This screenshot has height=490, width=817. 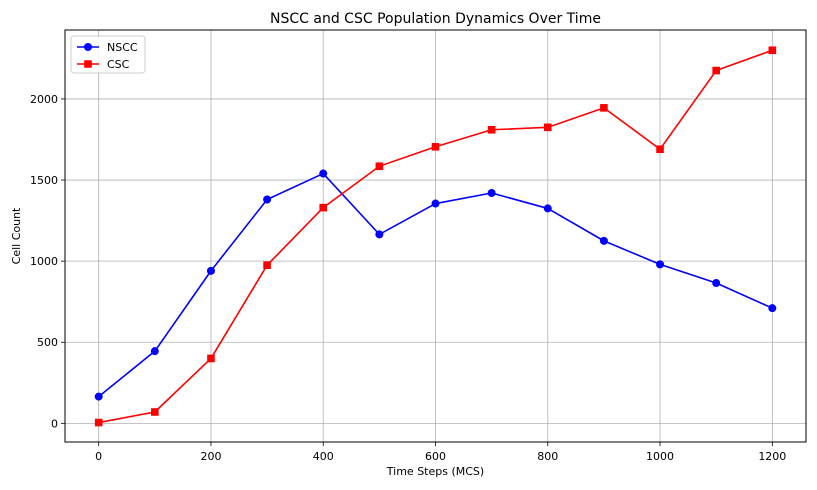 I want to click on y-tick-label: 2000, so click(x=44, y=99).